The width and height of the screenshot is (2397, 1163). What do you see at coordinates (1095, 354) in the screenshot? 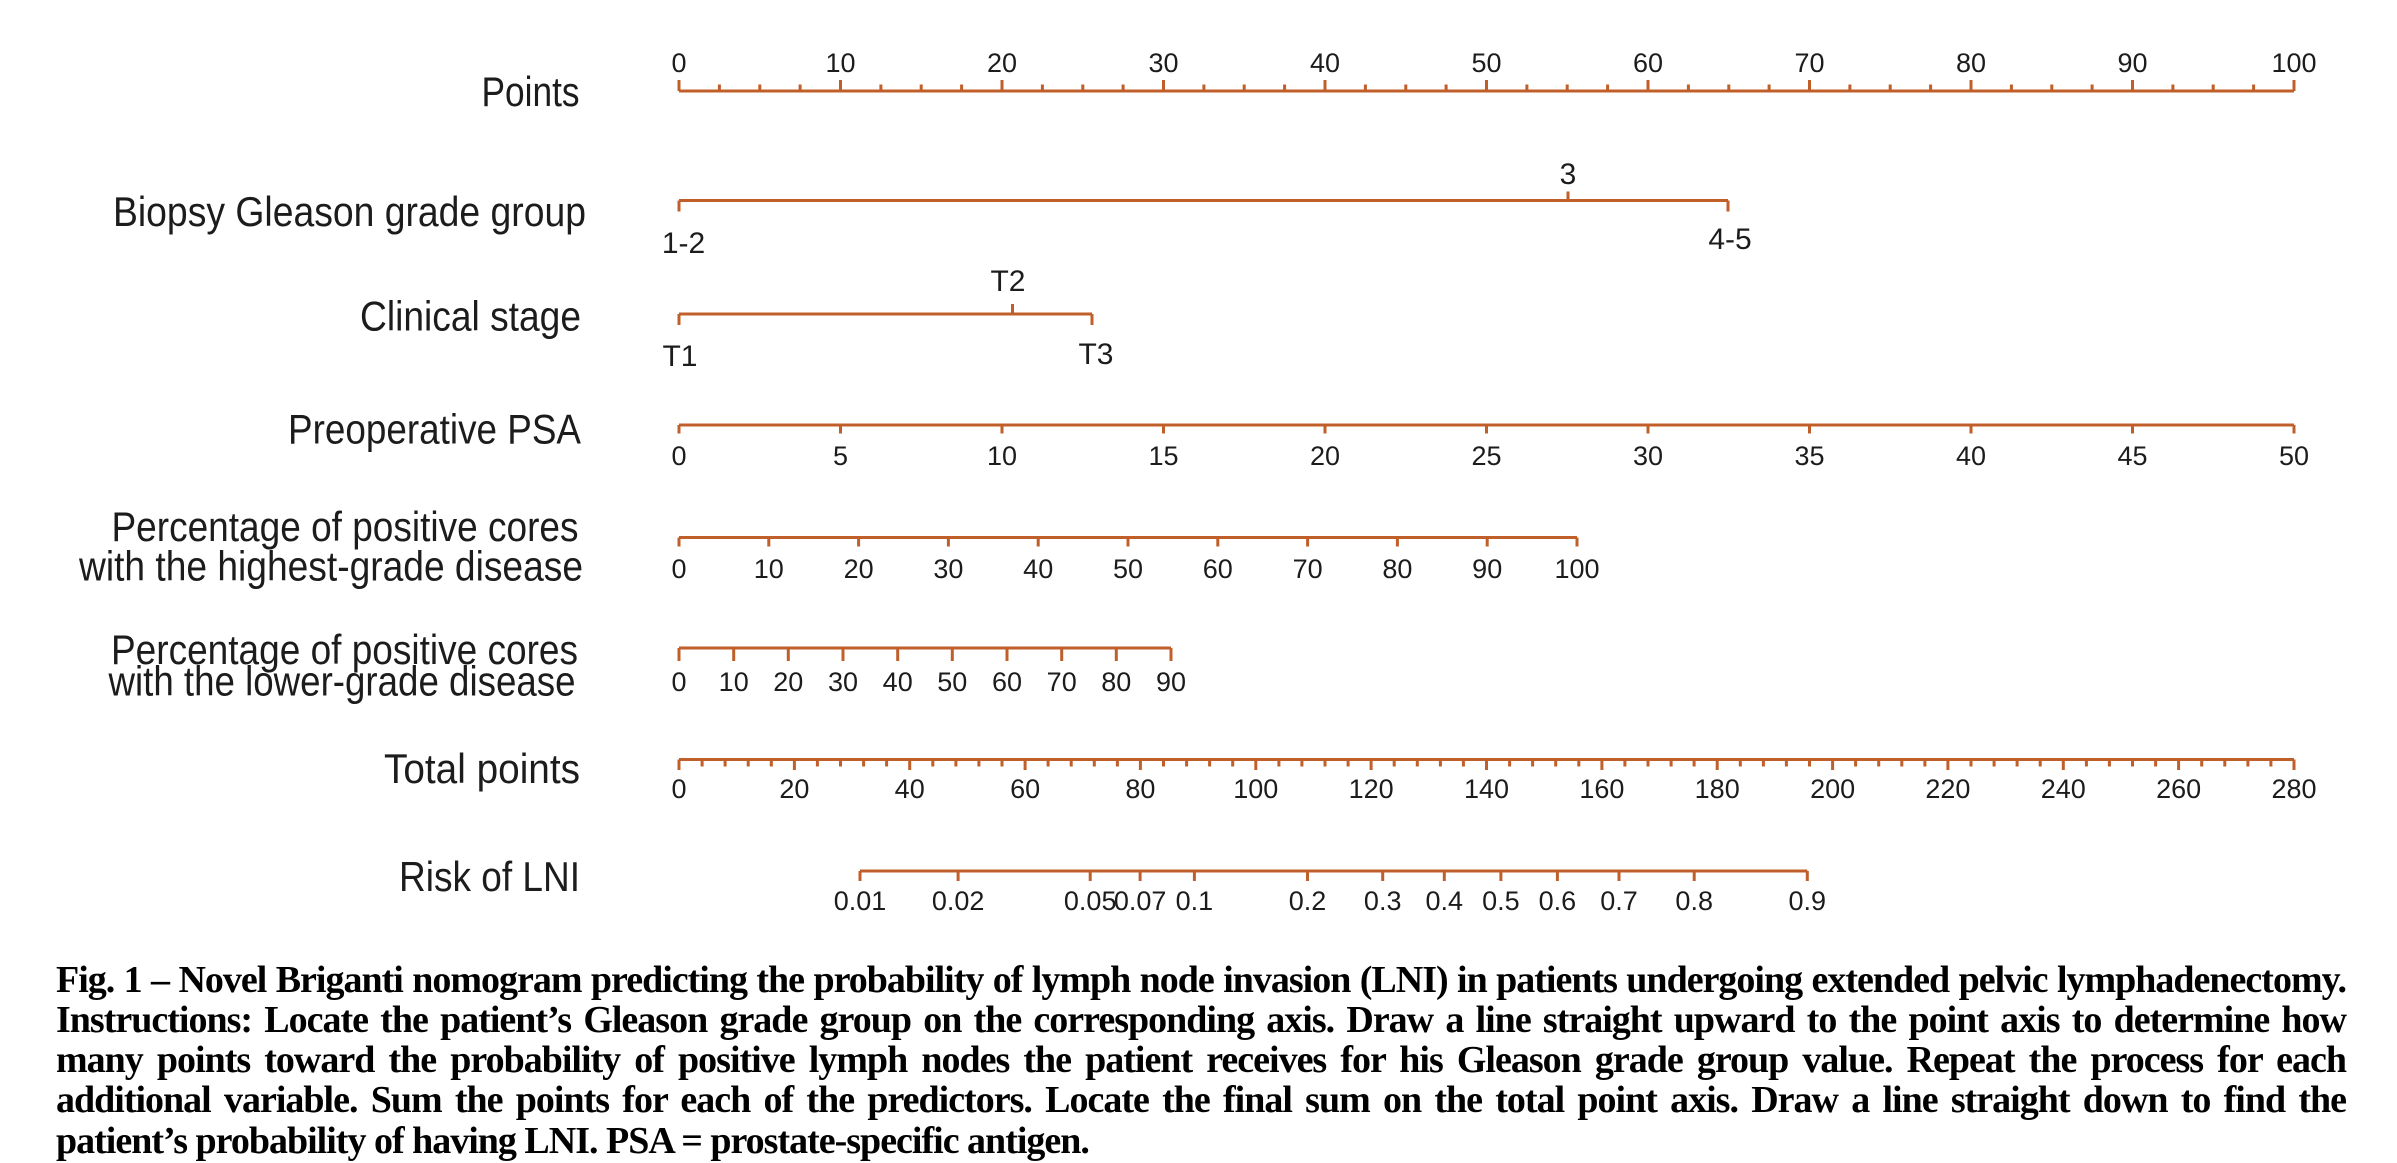
I see `svg-text: T3` at bounding box center [1095, 354].